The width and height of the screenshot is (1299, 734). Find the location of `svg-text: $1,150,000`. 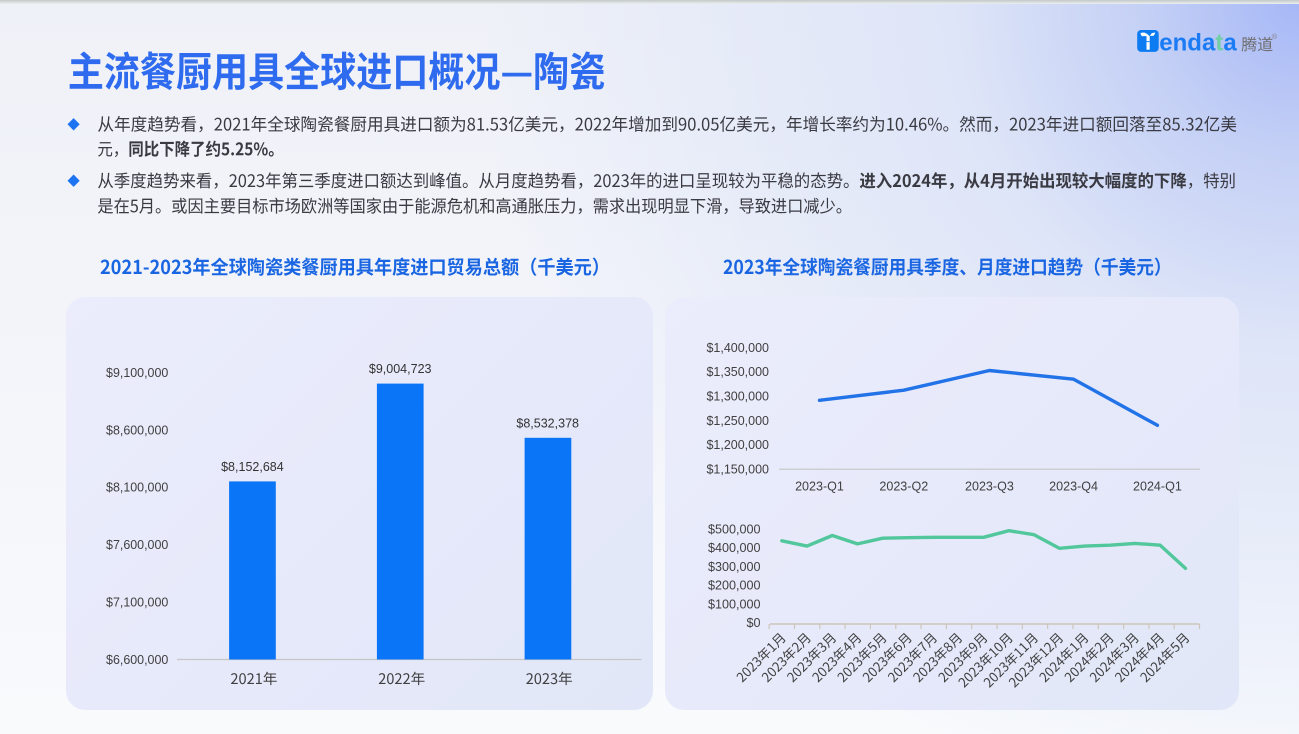

svg-text: $1,150,000 is located at coordinates (737, 469).